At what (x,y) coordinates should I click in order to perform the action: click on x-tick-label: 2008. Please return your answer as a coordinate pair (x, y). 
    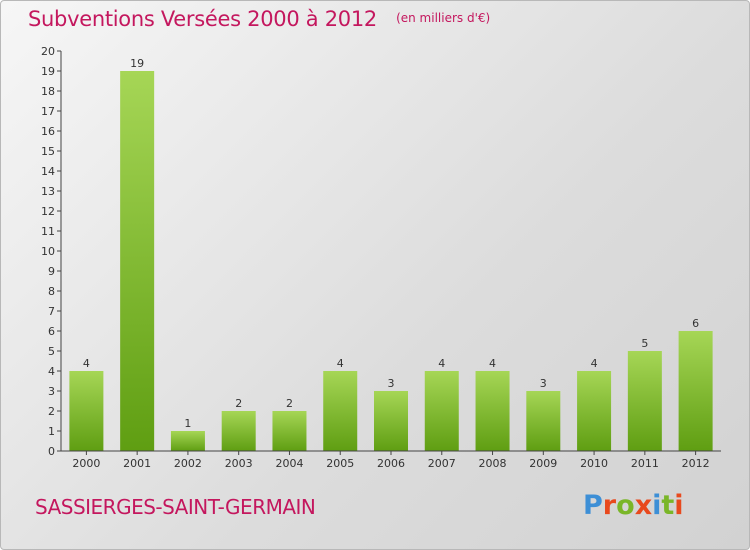
    Looking at the image, I should click on (493, 463).